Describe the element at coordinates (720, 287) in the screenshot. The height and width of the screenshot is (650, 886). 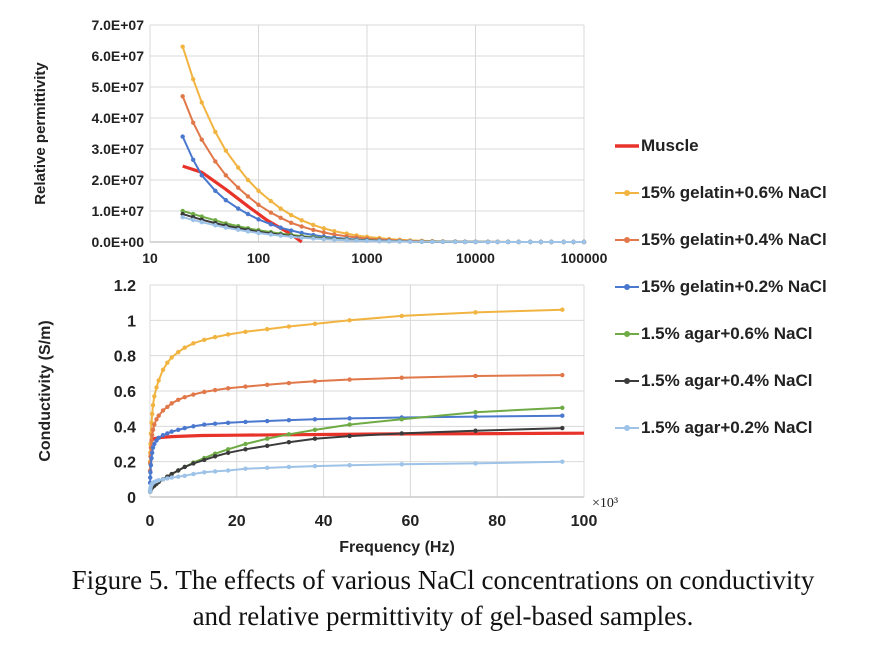
I see `legend-item: 15% gelatin+0.2% NaCl` at that location.